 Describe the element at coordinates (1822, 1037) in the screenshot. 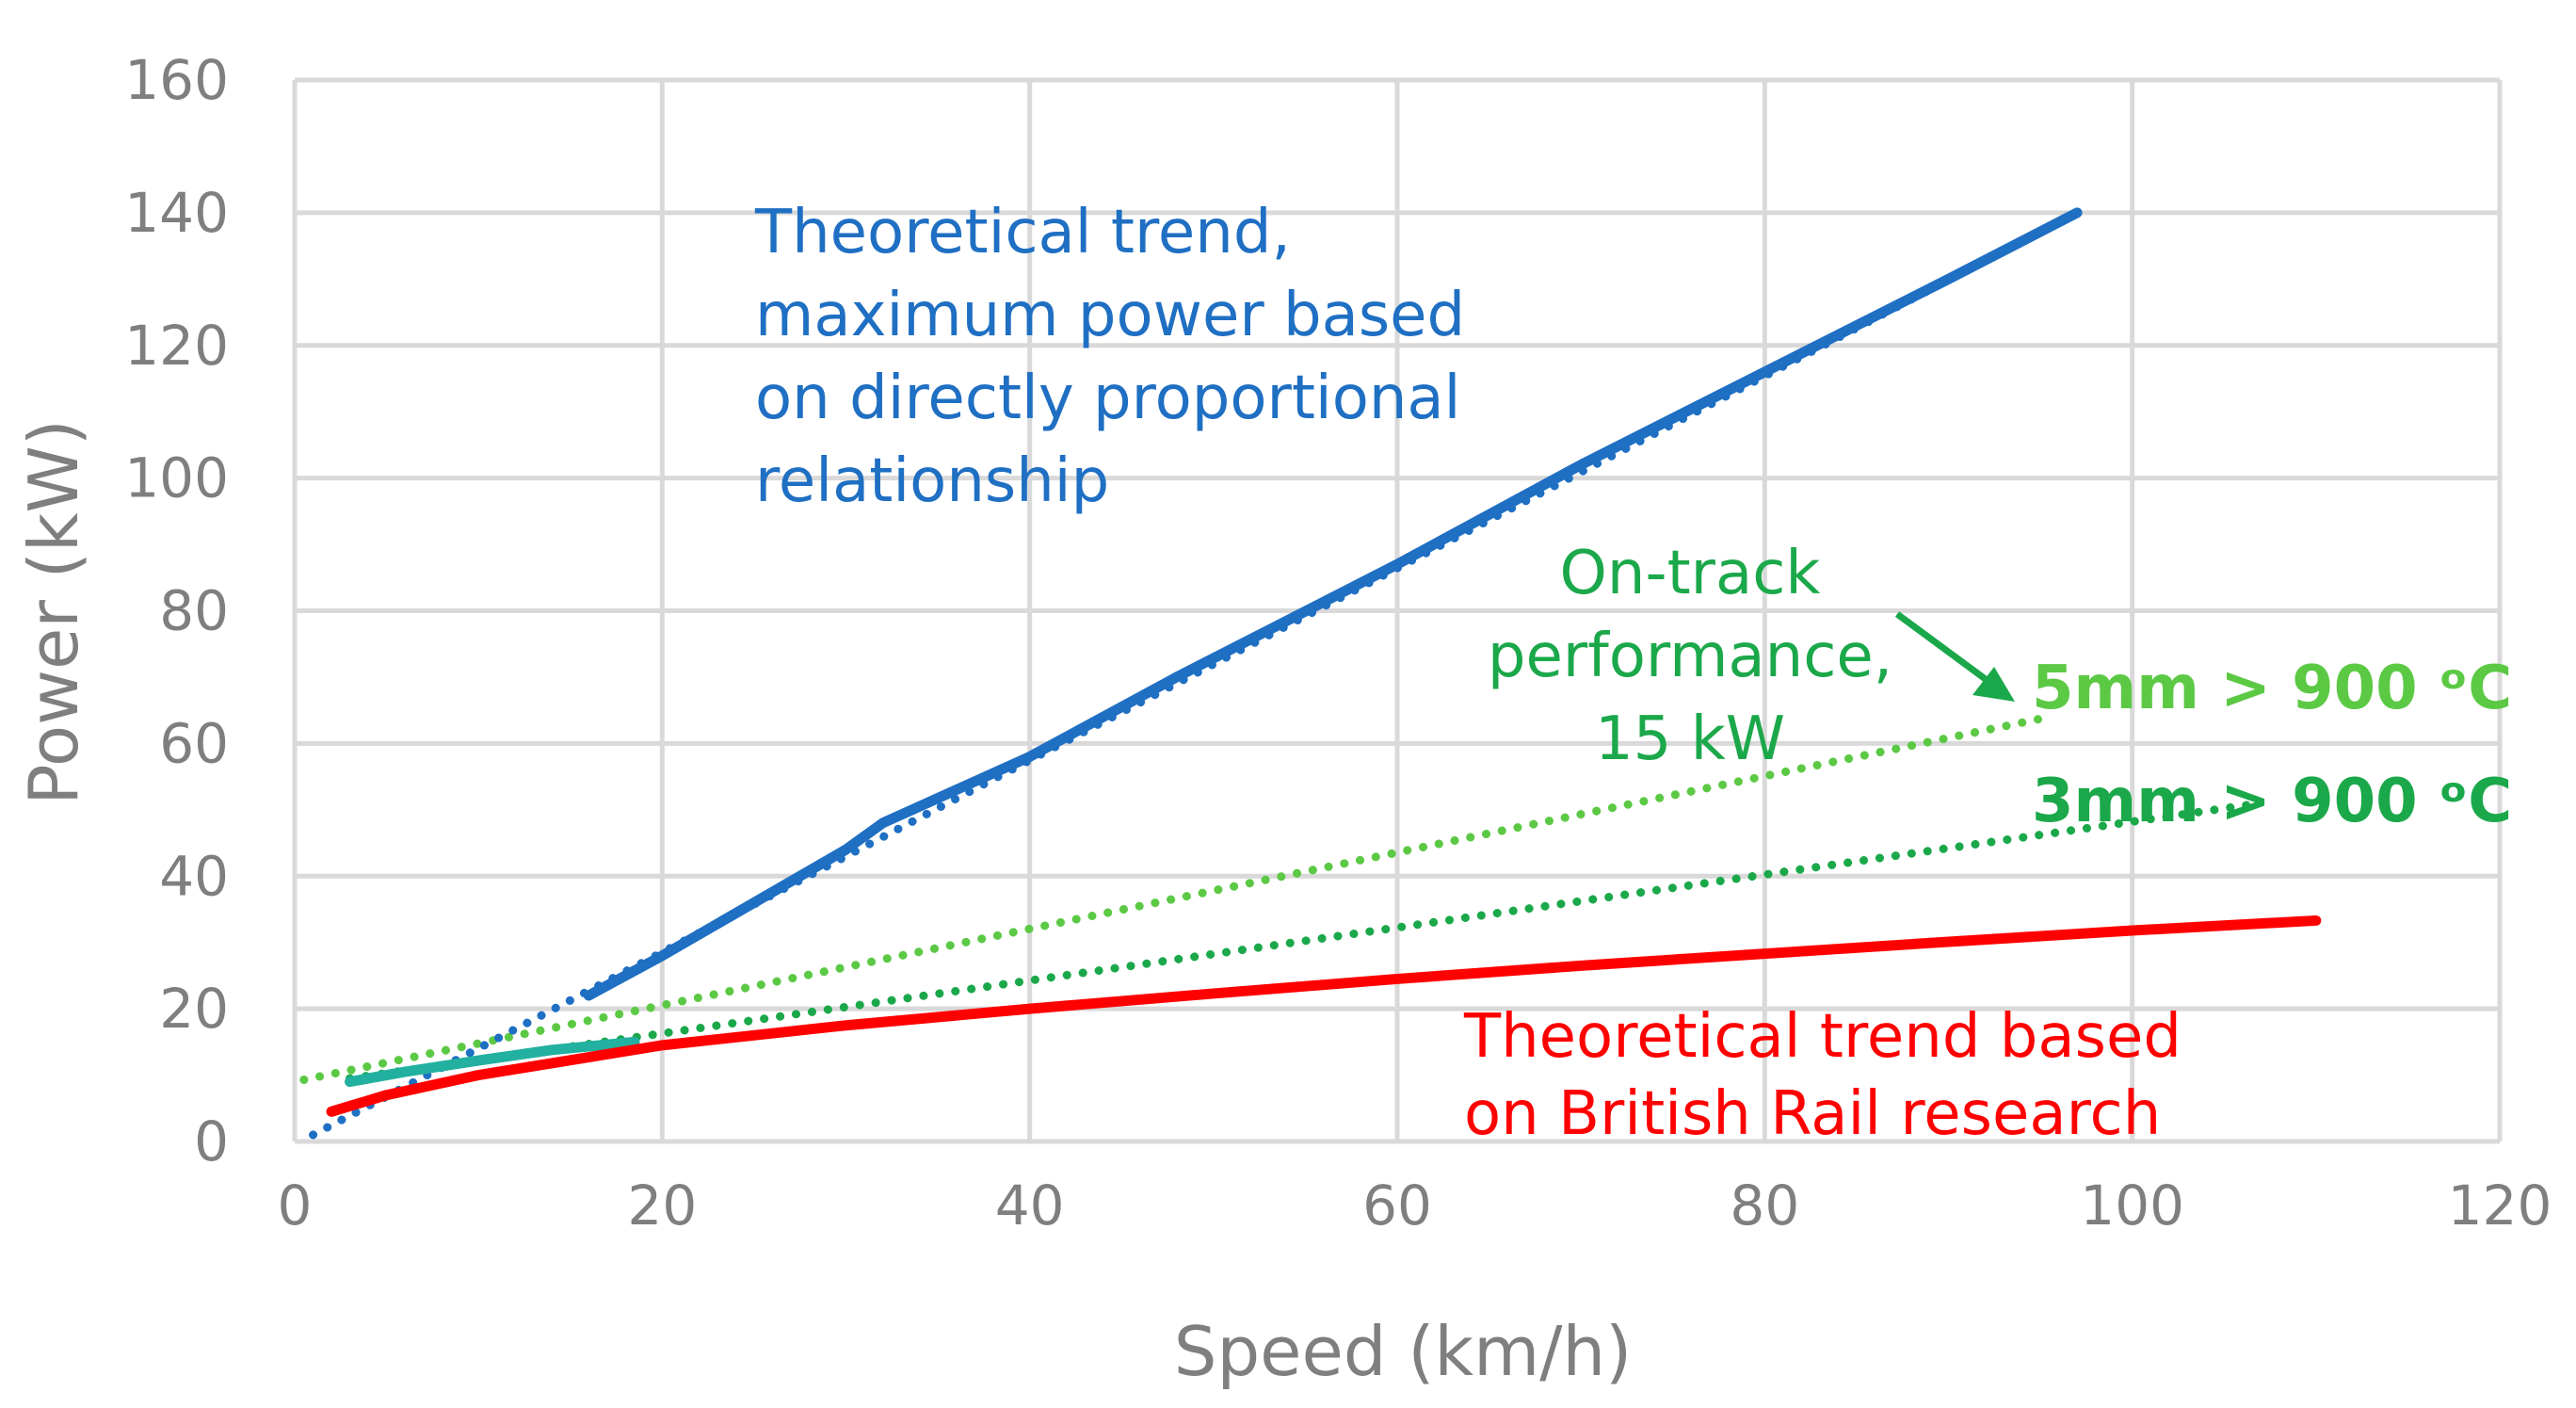

I see `annotation-british-rail-line1: Theoretical trend based` at that location.